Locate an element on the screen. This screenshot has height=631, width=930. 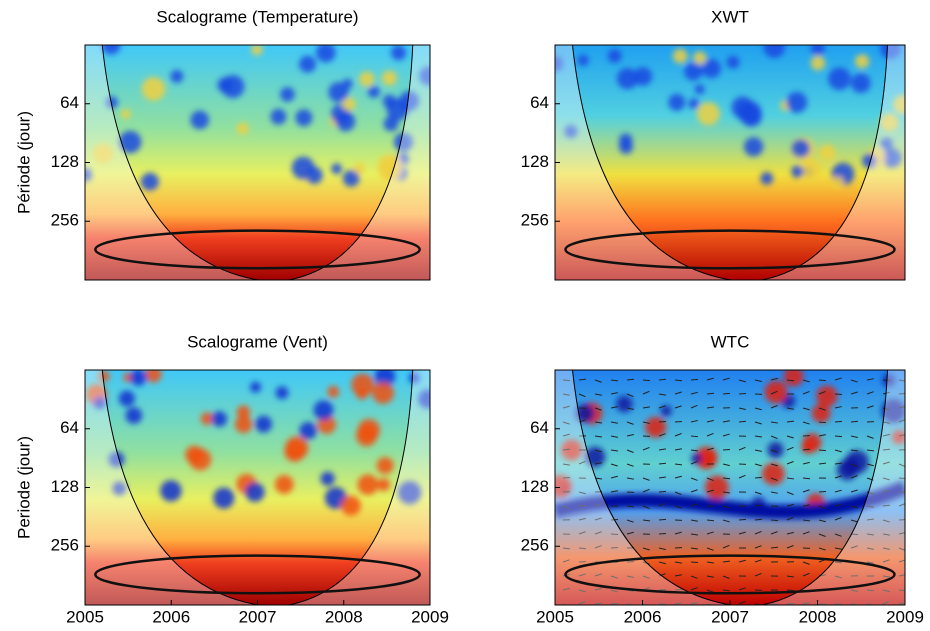
low-coherence-band is located at coordinates (730, 500).